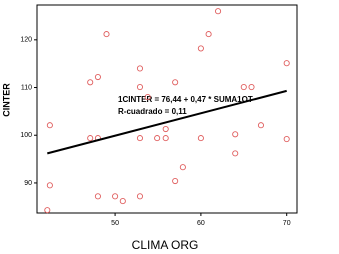 The height and width of the screenshot is (254, 339). Describe the element at coordinates (26, 135) in the screenshot. I see `y-tick-label: 100` at that location.